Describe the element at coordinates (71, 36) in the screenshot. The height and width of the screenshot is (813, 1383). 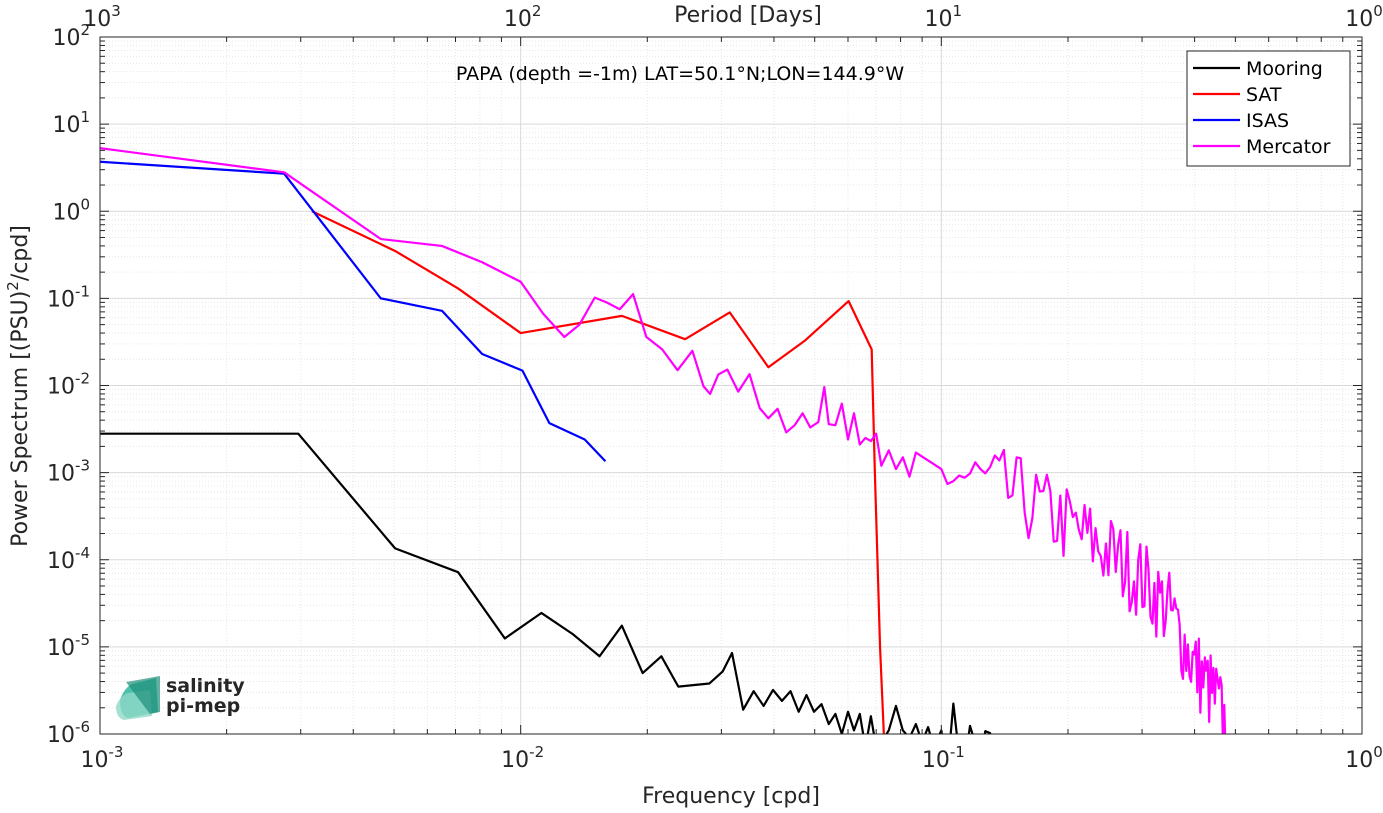
I see `y-tick-label: 10²` at that location.